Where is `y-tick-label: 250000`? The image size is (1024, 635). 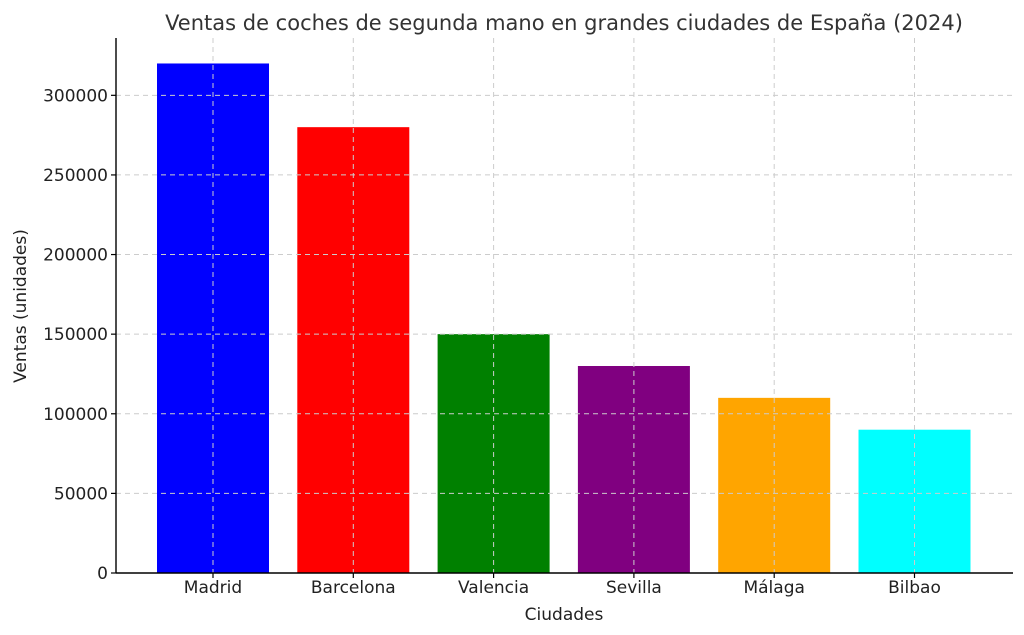
y-tick-label: 250000 is located at coordinates (75, 176).